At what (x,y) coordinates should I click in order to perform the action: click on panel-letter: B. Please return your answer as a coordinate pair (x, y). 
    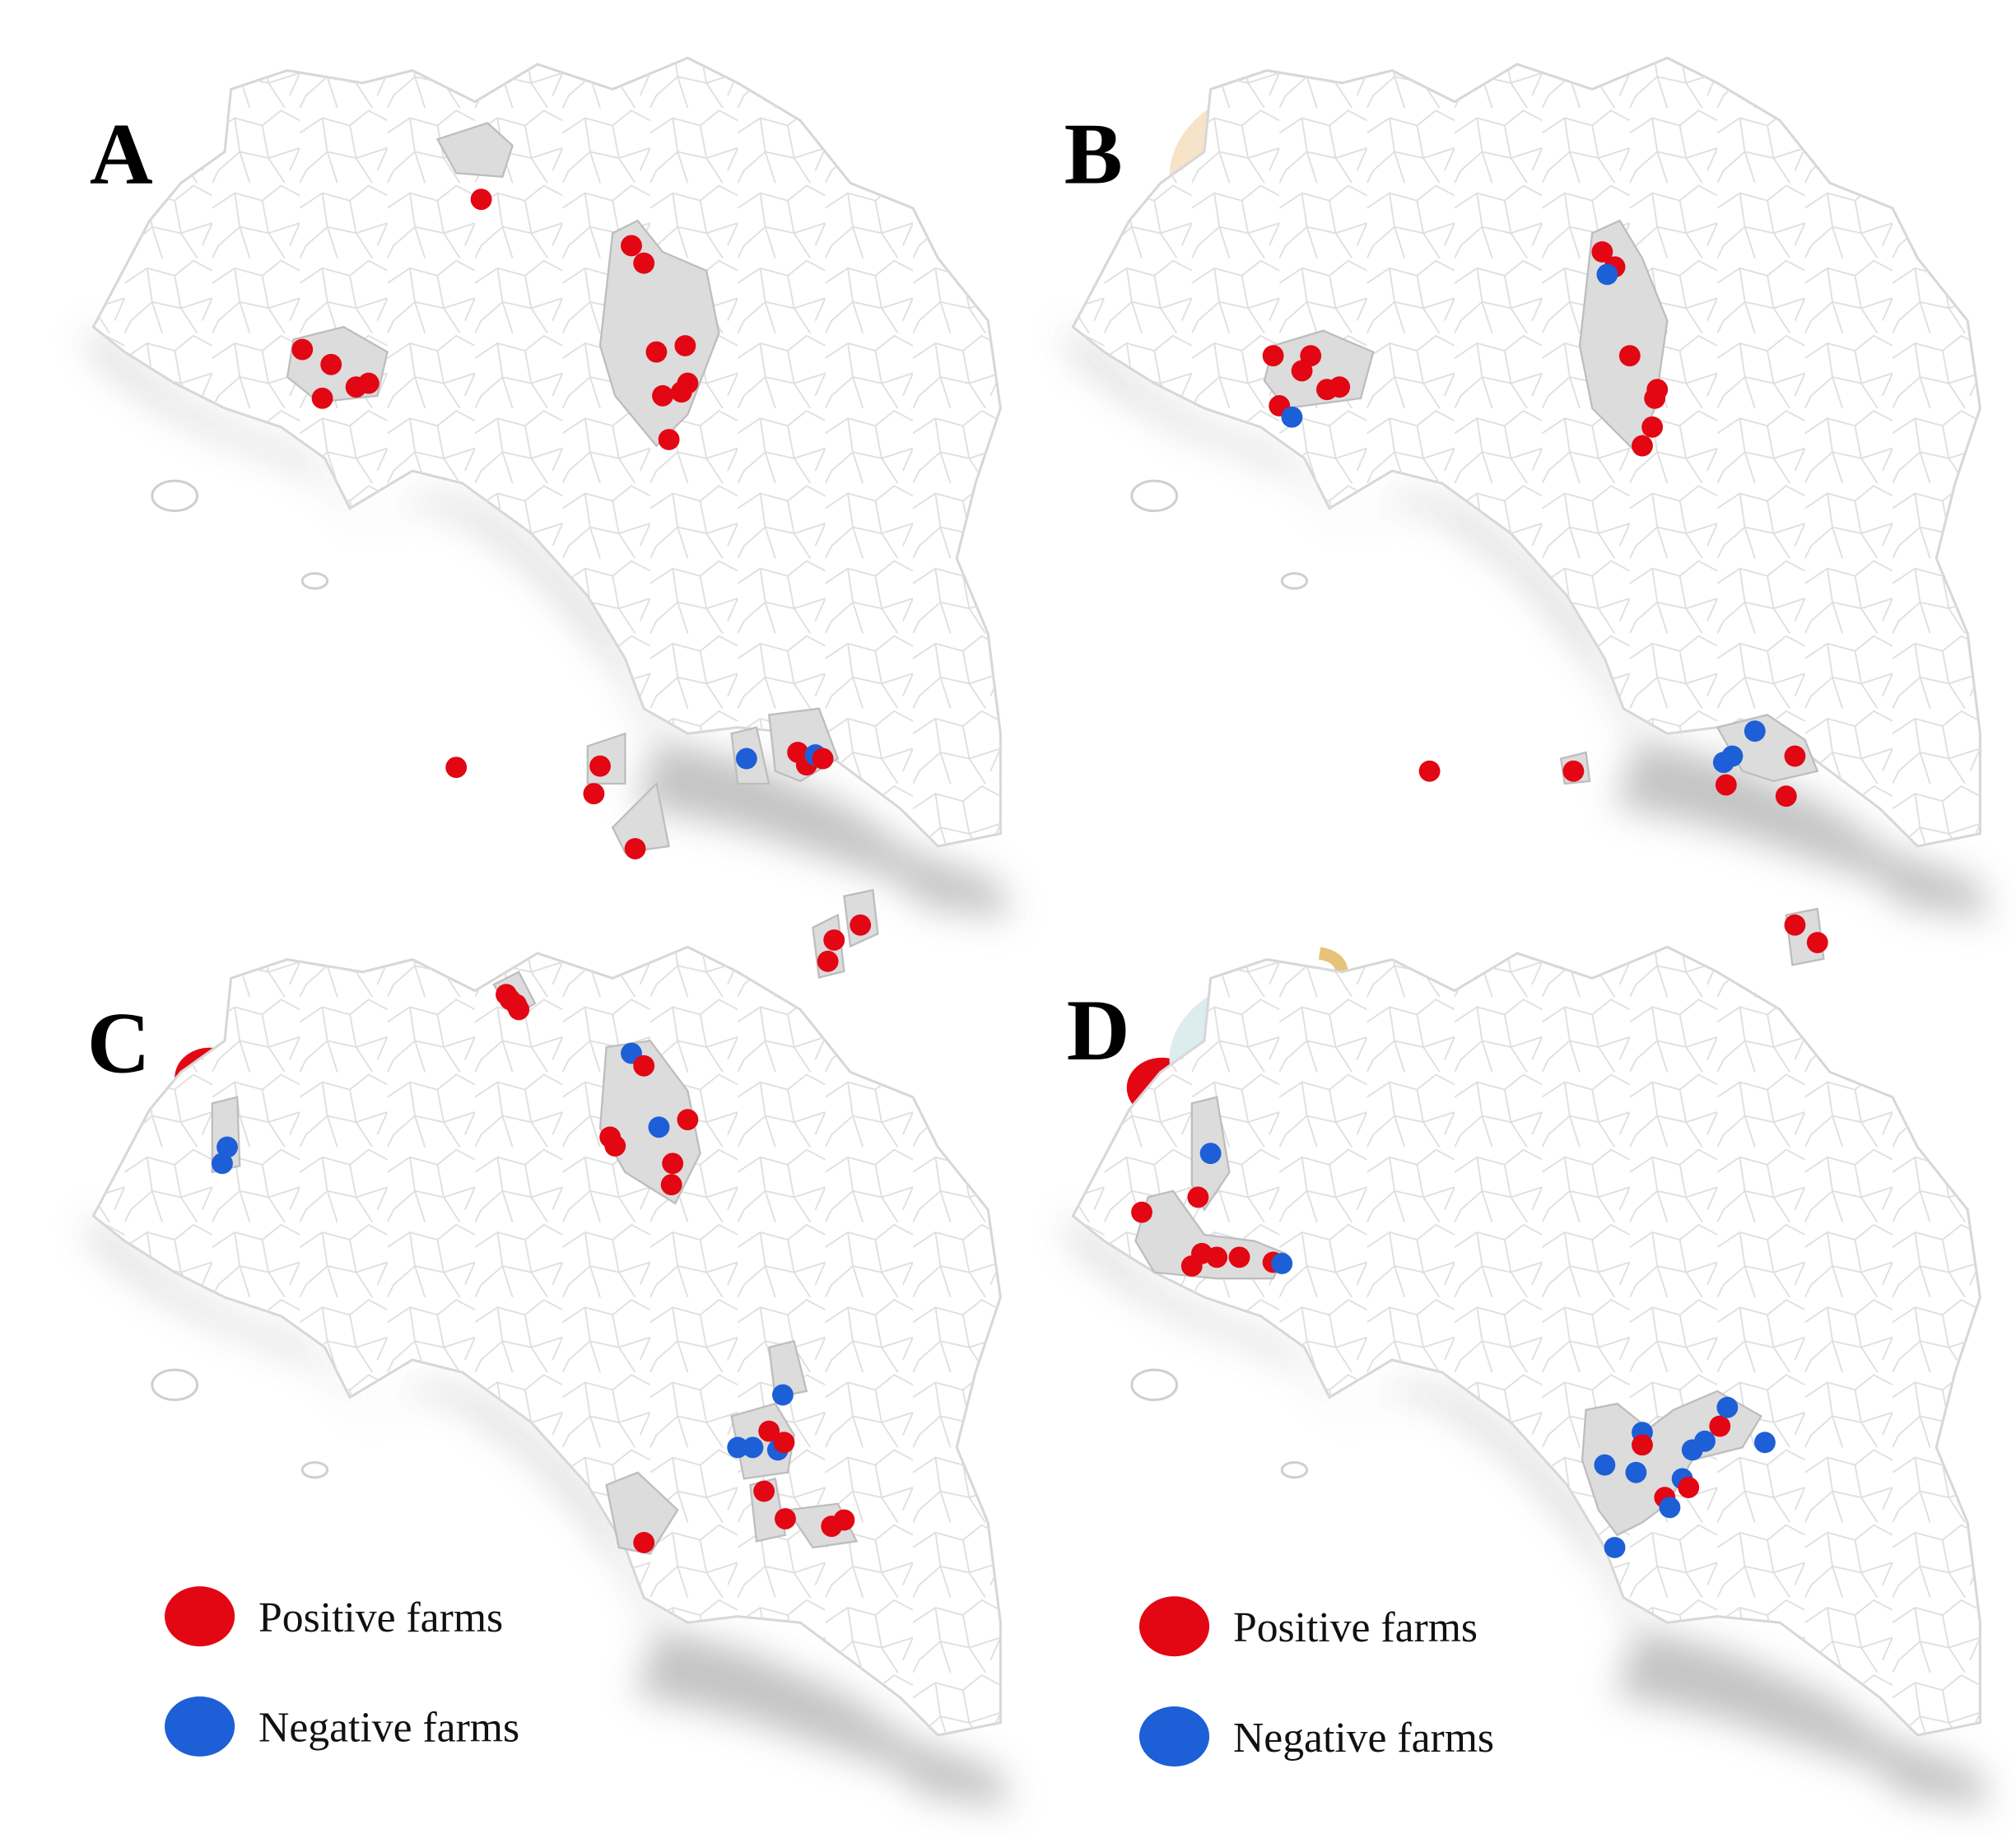
    Looking at the image, I should click on (1093, 153).